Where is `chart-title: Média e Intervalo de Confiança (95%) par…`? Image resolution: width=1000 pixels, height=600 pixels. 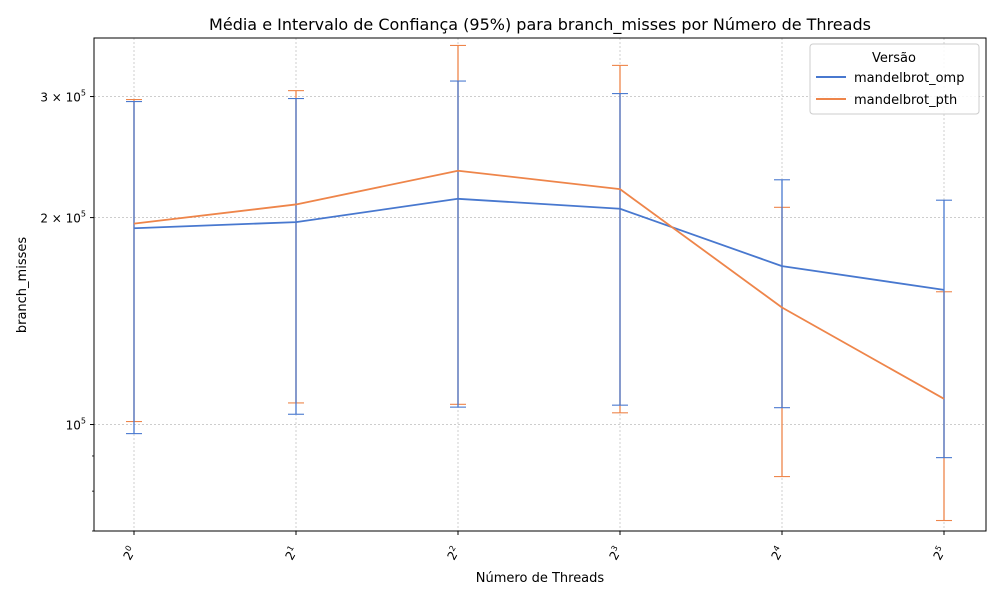
chart-title: Média e Intervalo de Confiança (95%) par… is located at coordinates (540, 25).